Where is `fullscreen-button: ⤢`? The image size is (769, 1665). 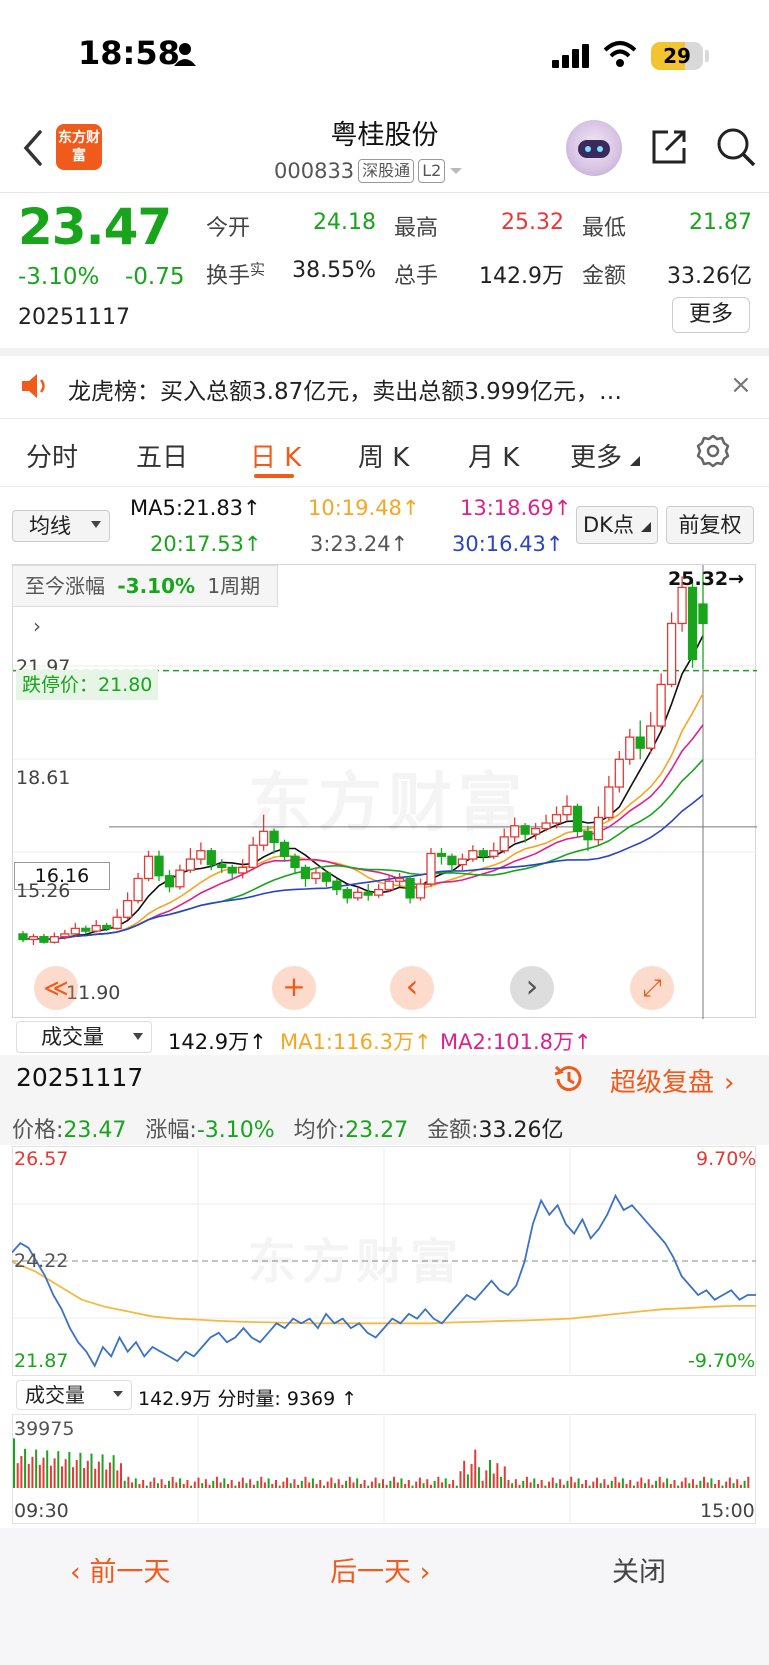
fullscreen-button: ⤢ is located at coordinates (652, 988).